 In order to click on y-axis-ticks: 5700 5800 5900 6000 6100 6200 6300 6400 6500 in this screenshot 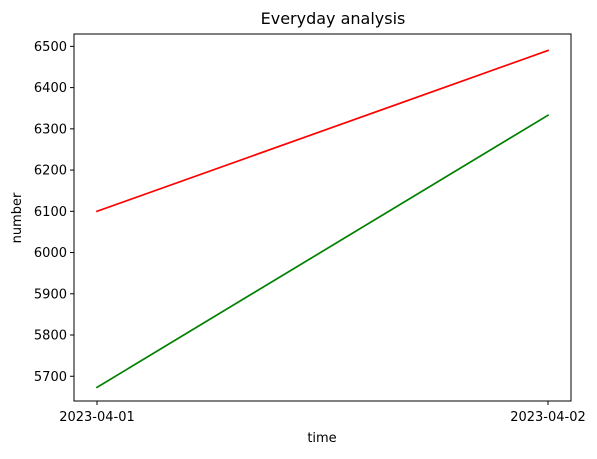, I will do `click(54, 212)`.